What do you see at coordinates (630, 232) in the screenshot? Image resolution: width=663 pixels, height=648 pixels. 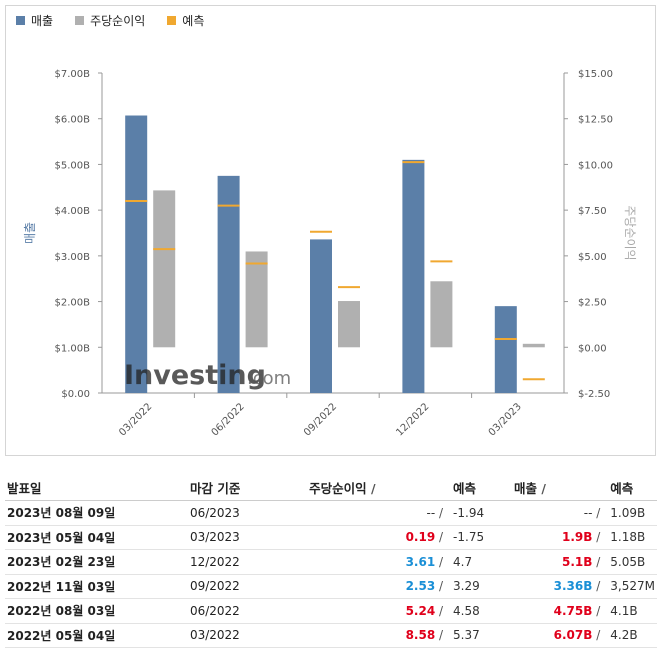 I see `right-axis-title: 주당순이익` at bounding box center [630, 232].